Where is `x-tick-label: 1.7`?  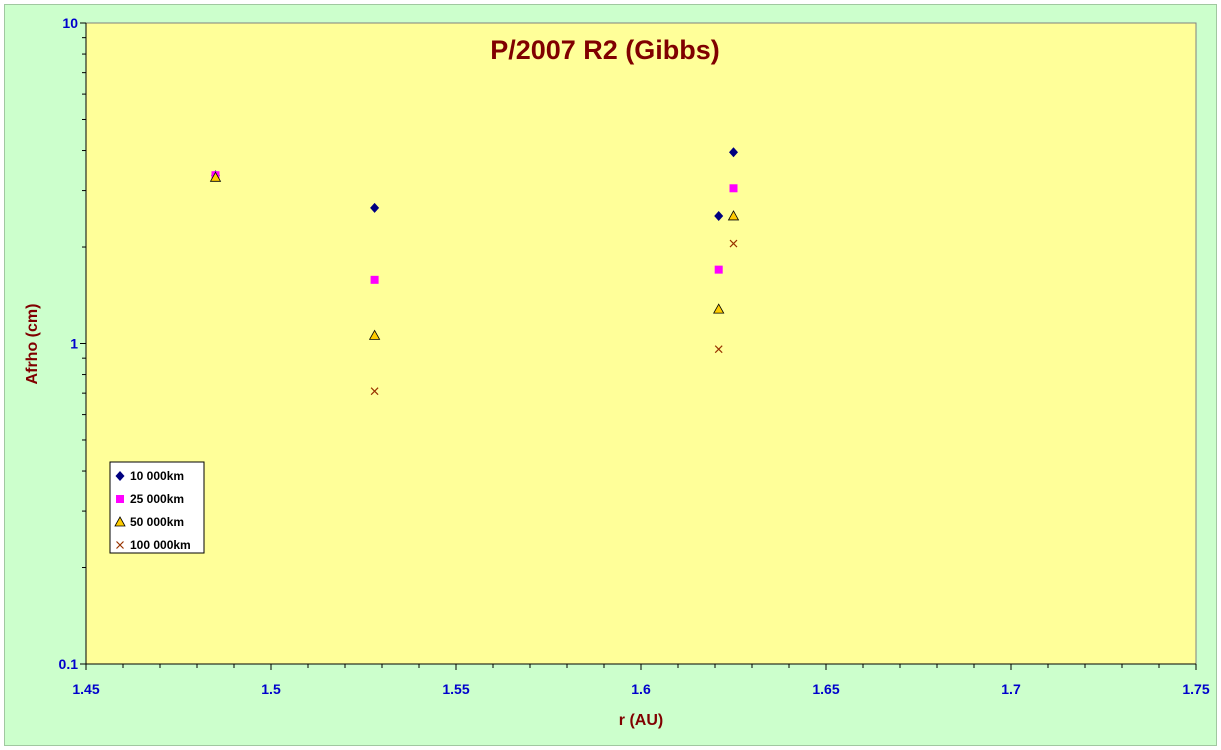
x-tick-label: 1.7 is located at coordinates (1011, 689).